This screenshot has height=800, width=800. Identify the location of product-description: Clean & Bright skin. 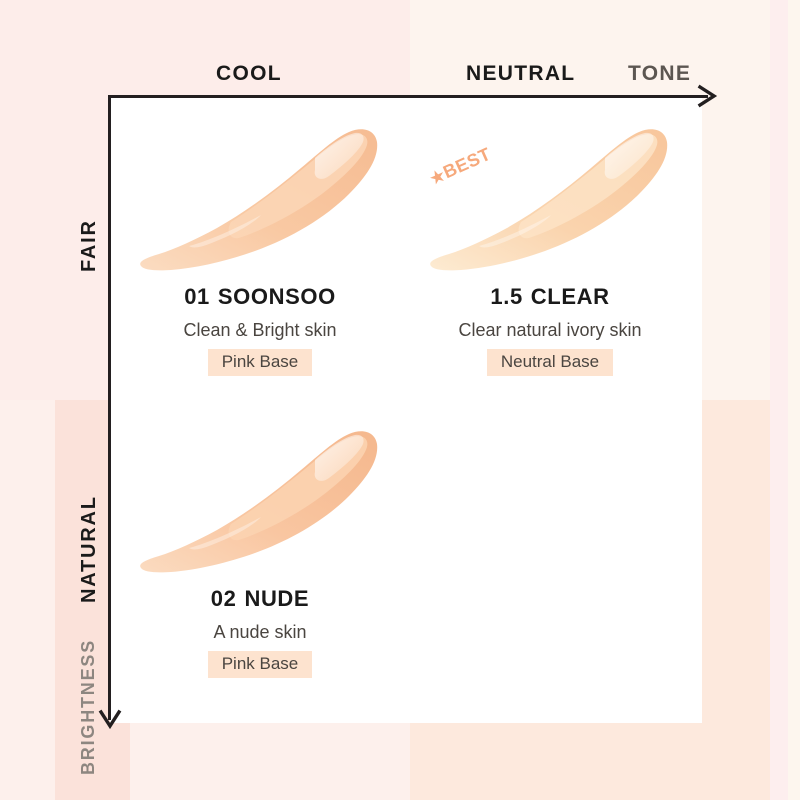
(260, 330).